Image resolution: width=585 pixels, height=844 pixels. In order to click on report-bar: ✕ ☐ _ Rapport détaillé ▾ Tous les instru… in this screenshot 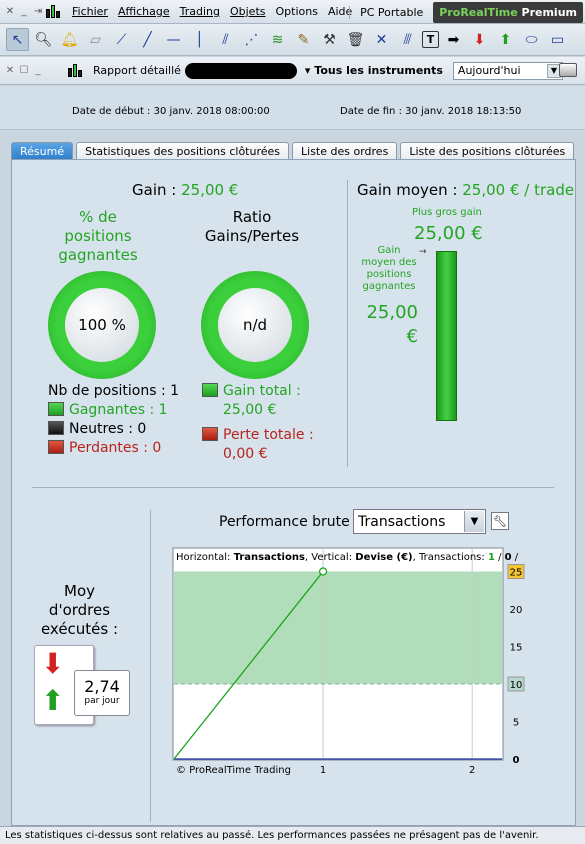, I will do `click(292, 71)`.